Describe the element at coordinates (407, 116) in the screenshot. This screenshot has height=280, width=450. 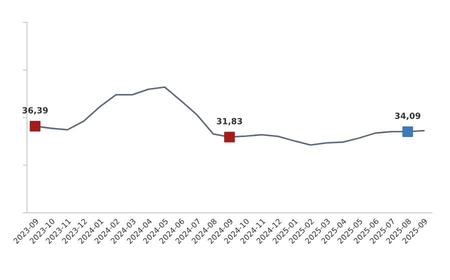
I see `data-label: 34,09` at that location.